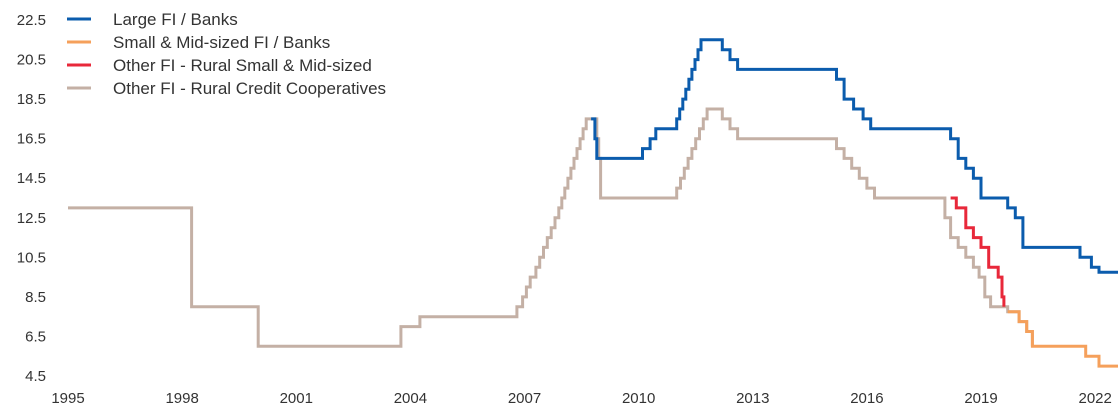 The image size is (1118, 419). Describe the element at coordinates (67, 398) in the screenshot. I see `x-tick-label: 1995` at that location.